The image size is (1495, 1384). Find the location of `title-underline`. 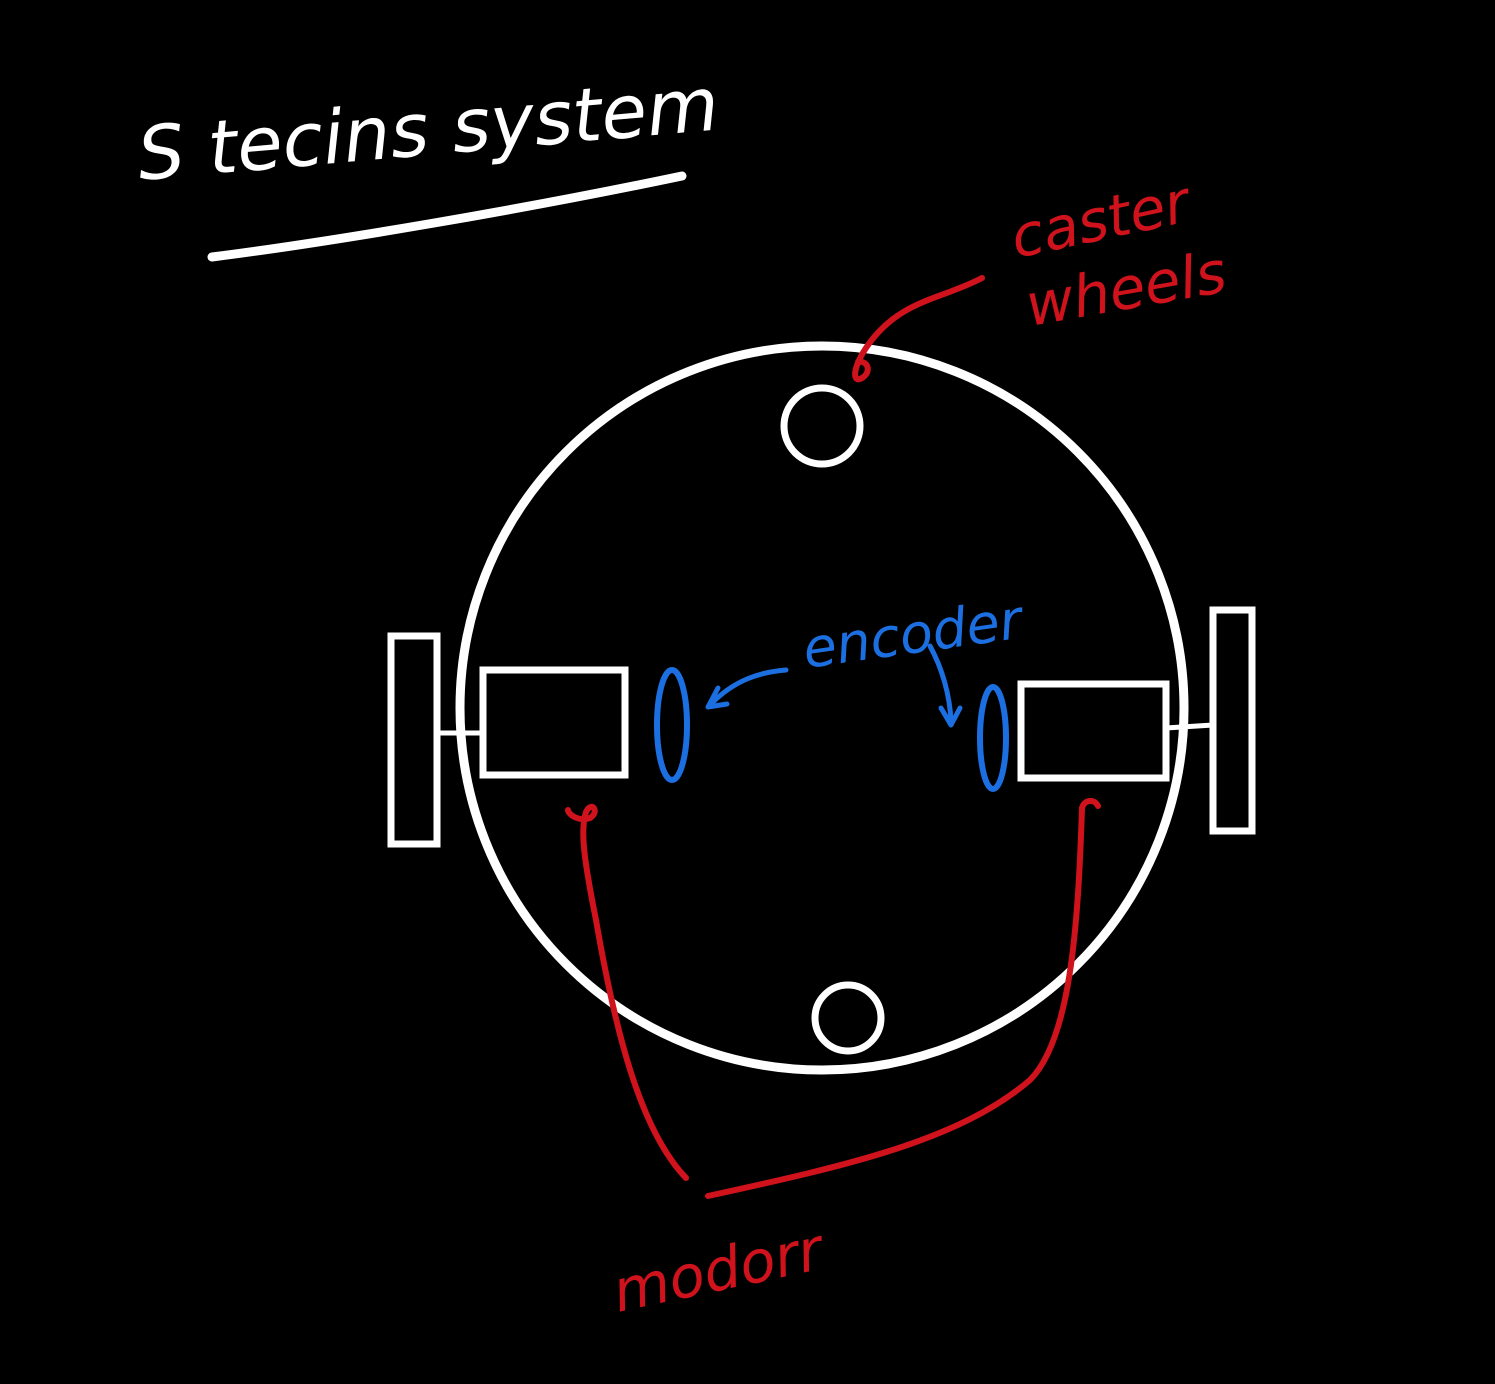

title-underline is located at coordinates (447, 216).